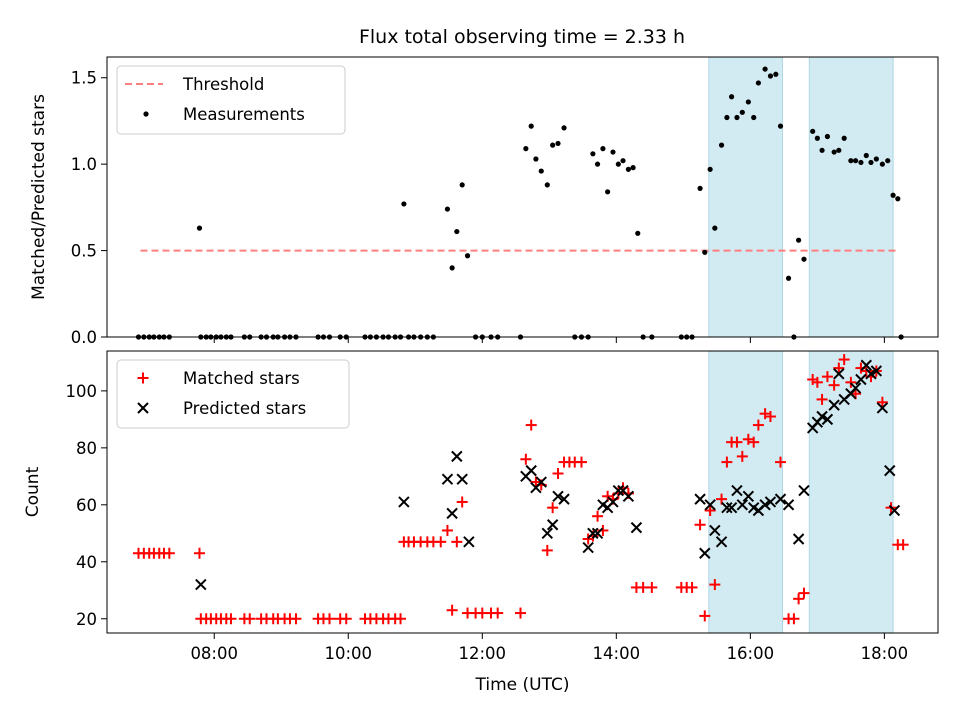 The width and height of the screenshot is (960, 720). What do you see at coordinates (84, 337) in the screenshot?
I see `y-tick-label: 0.0` at bounding box center [84, 337].